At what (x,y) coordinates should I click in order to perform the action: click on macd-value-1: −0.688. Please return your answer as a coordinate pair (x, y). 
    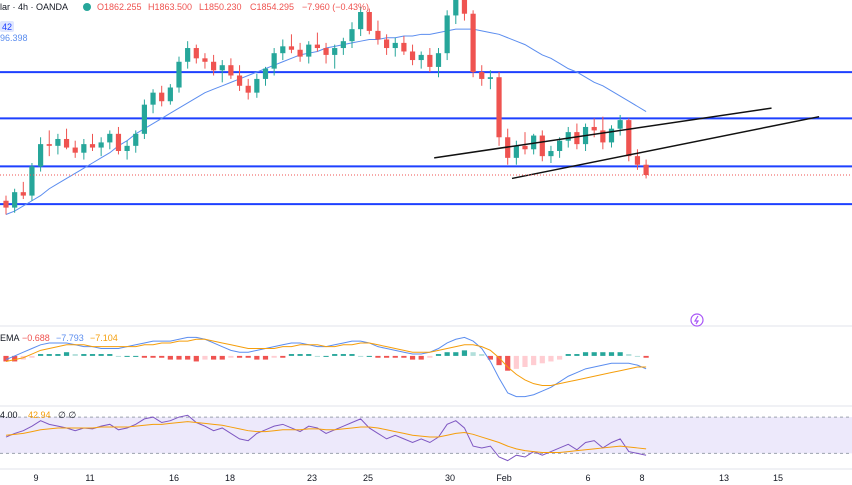
    Looking at the image, I should click on (36, 338).